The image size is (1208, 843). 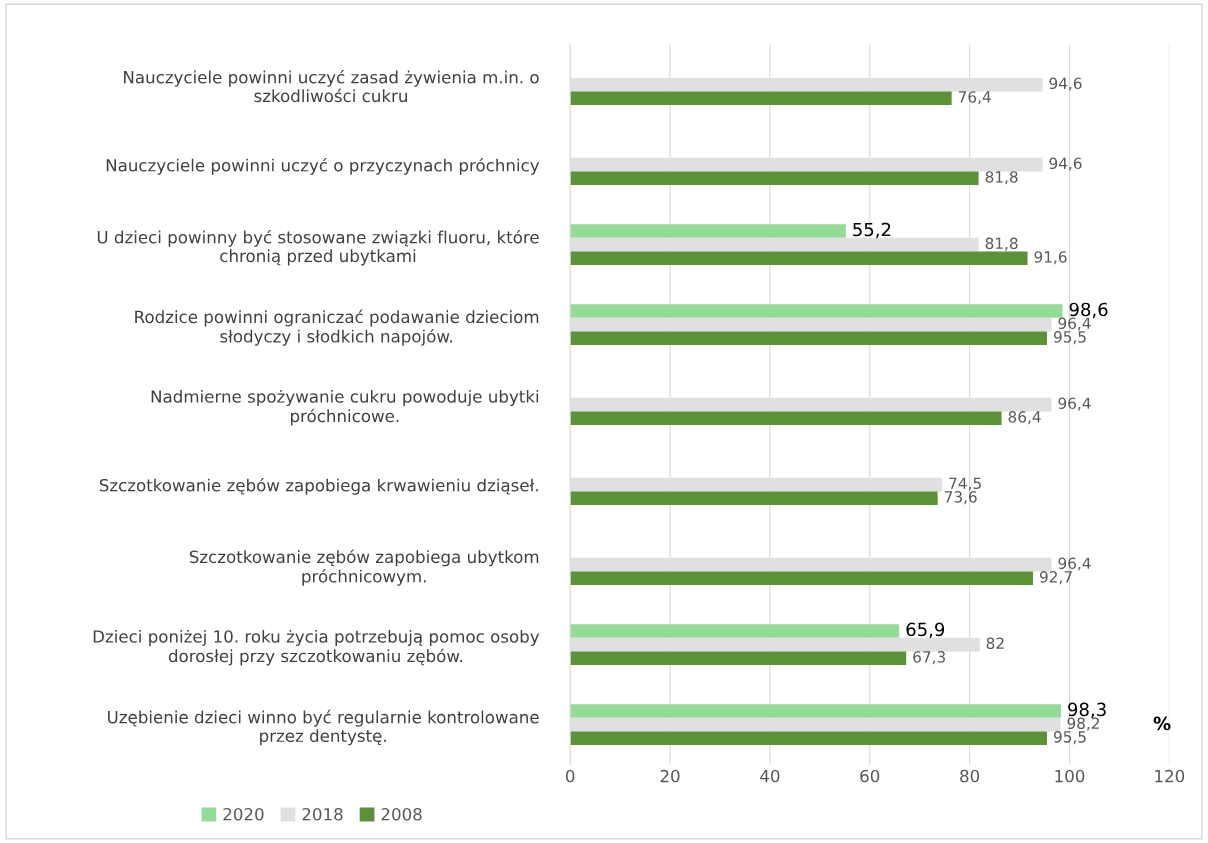 What do you see at coordinates (323, 166) in the screenshot?
I see `y-tick-label: Nauczyciele powinni uczyć o przyczynach próchnicy` at bounding box center [323, 166].